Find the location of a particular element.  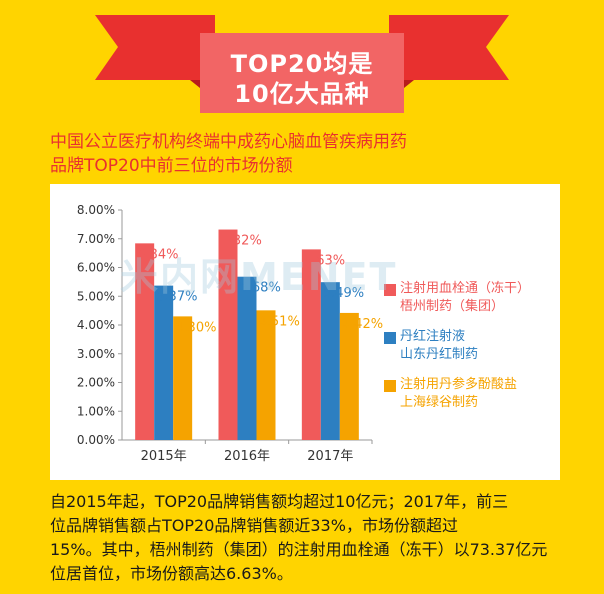

data-label: 4.51% is located at coordinates (279, 321).